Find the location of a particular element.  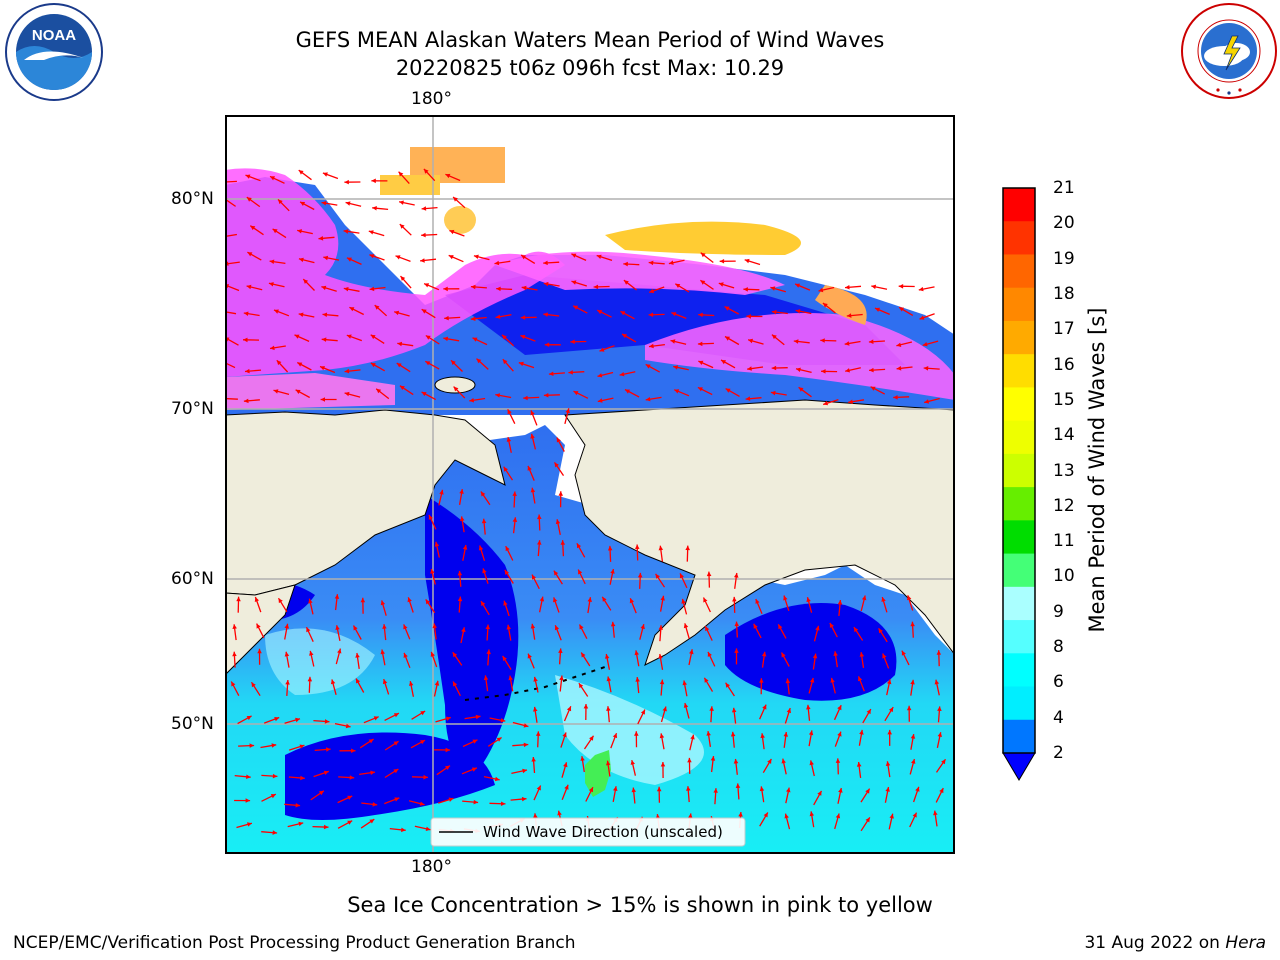

colorbar-tick-label: 8 is located at coordinates (1058, 647).